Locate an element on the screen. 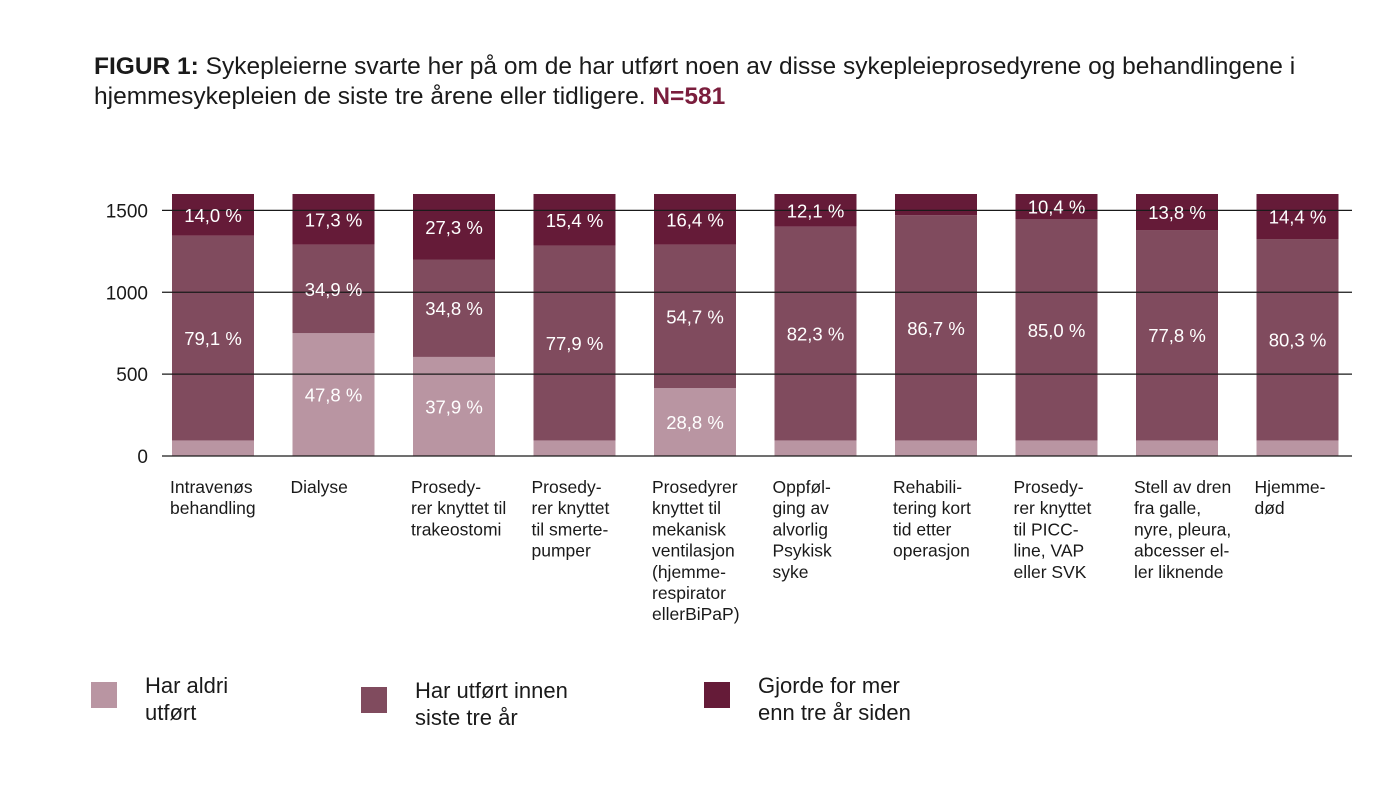  legend-item-within3: Har utført innen siste tre år is located at coordinates (464, 704).